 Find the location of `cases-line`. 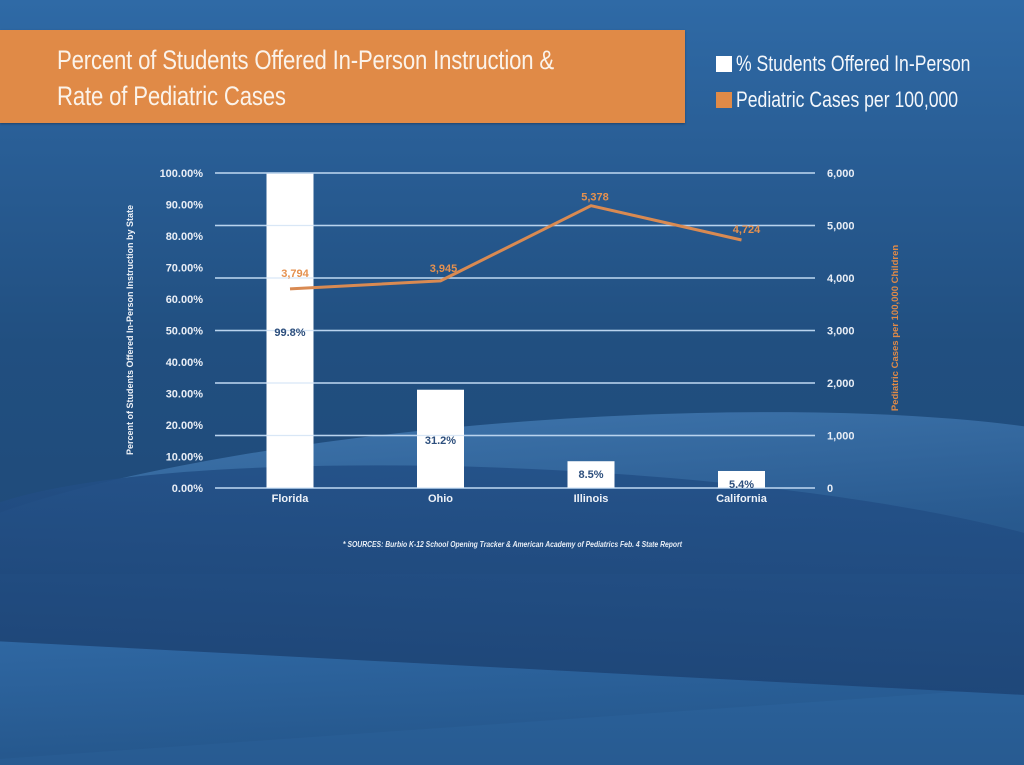

cases-line is located at coordinates (516, 247).